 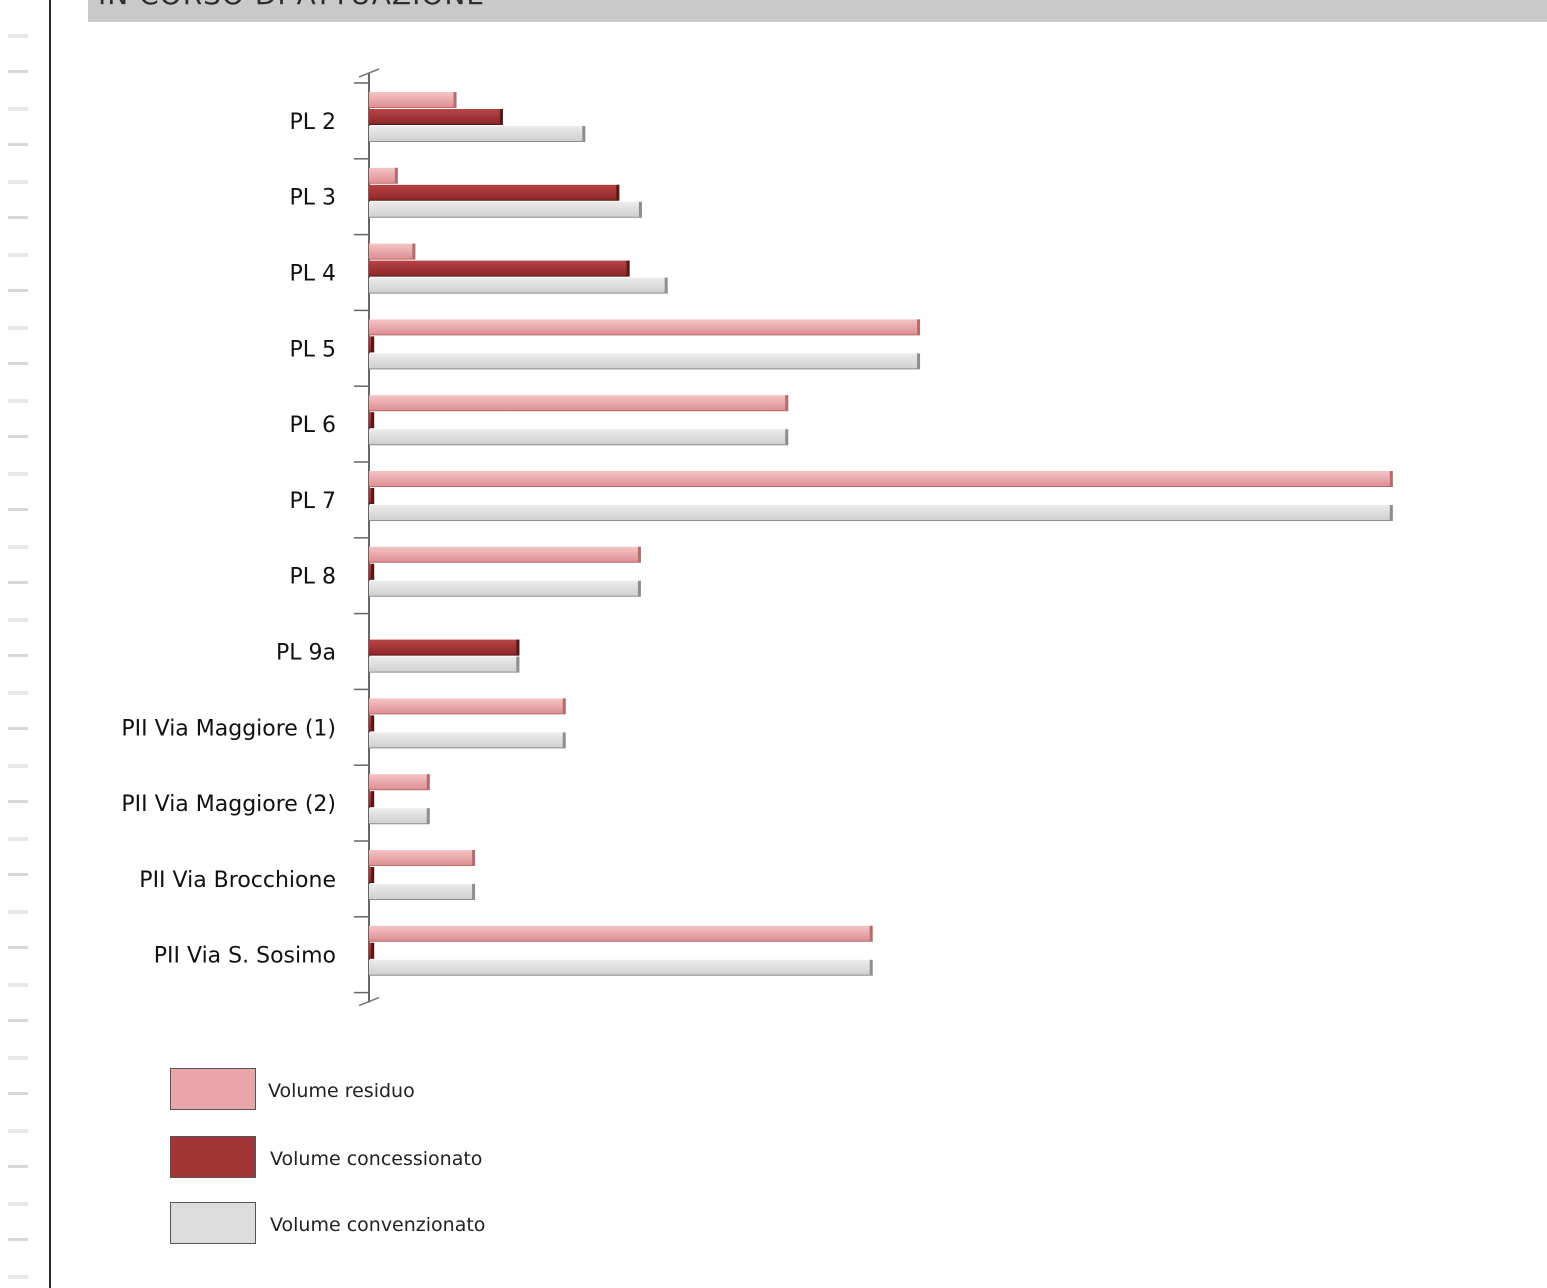 What do you see at coordinates (376, 1159) in the screenshot?
I see `legend-label: Volume concessionato` at bounding box center [376, 1159].